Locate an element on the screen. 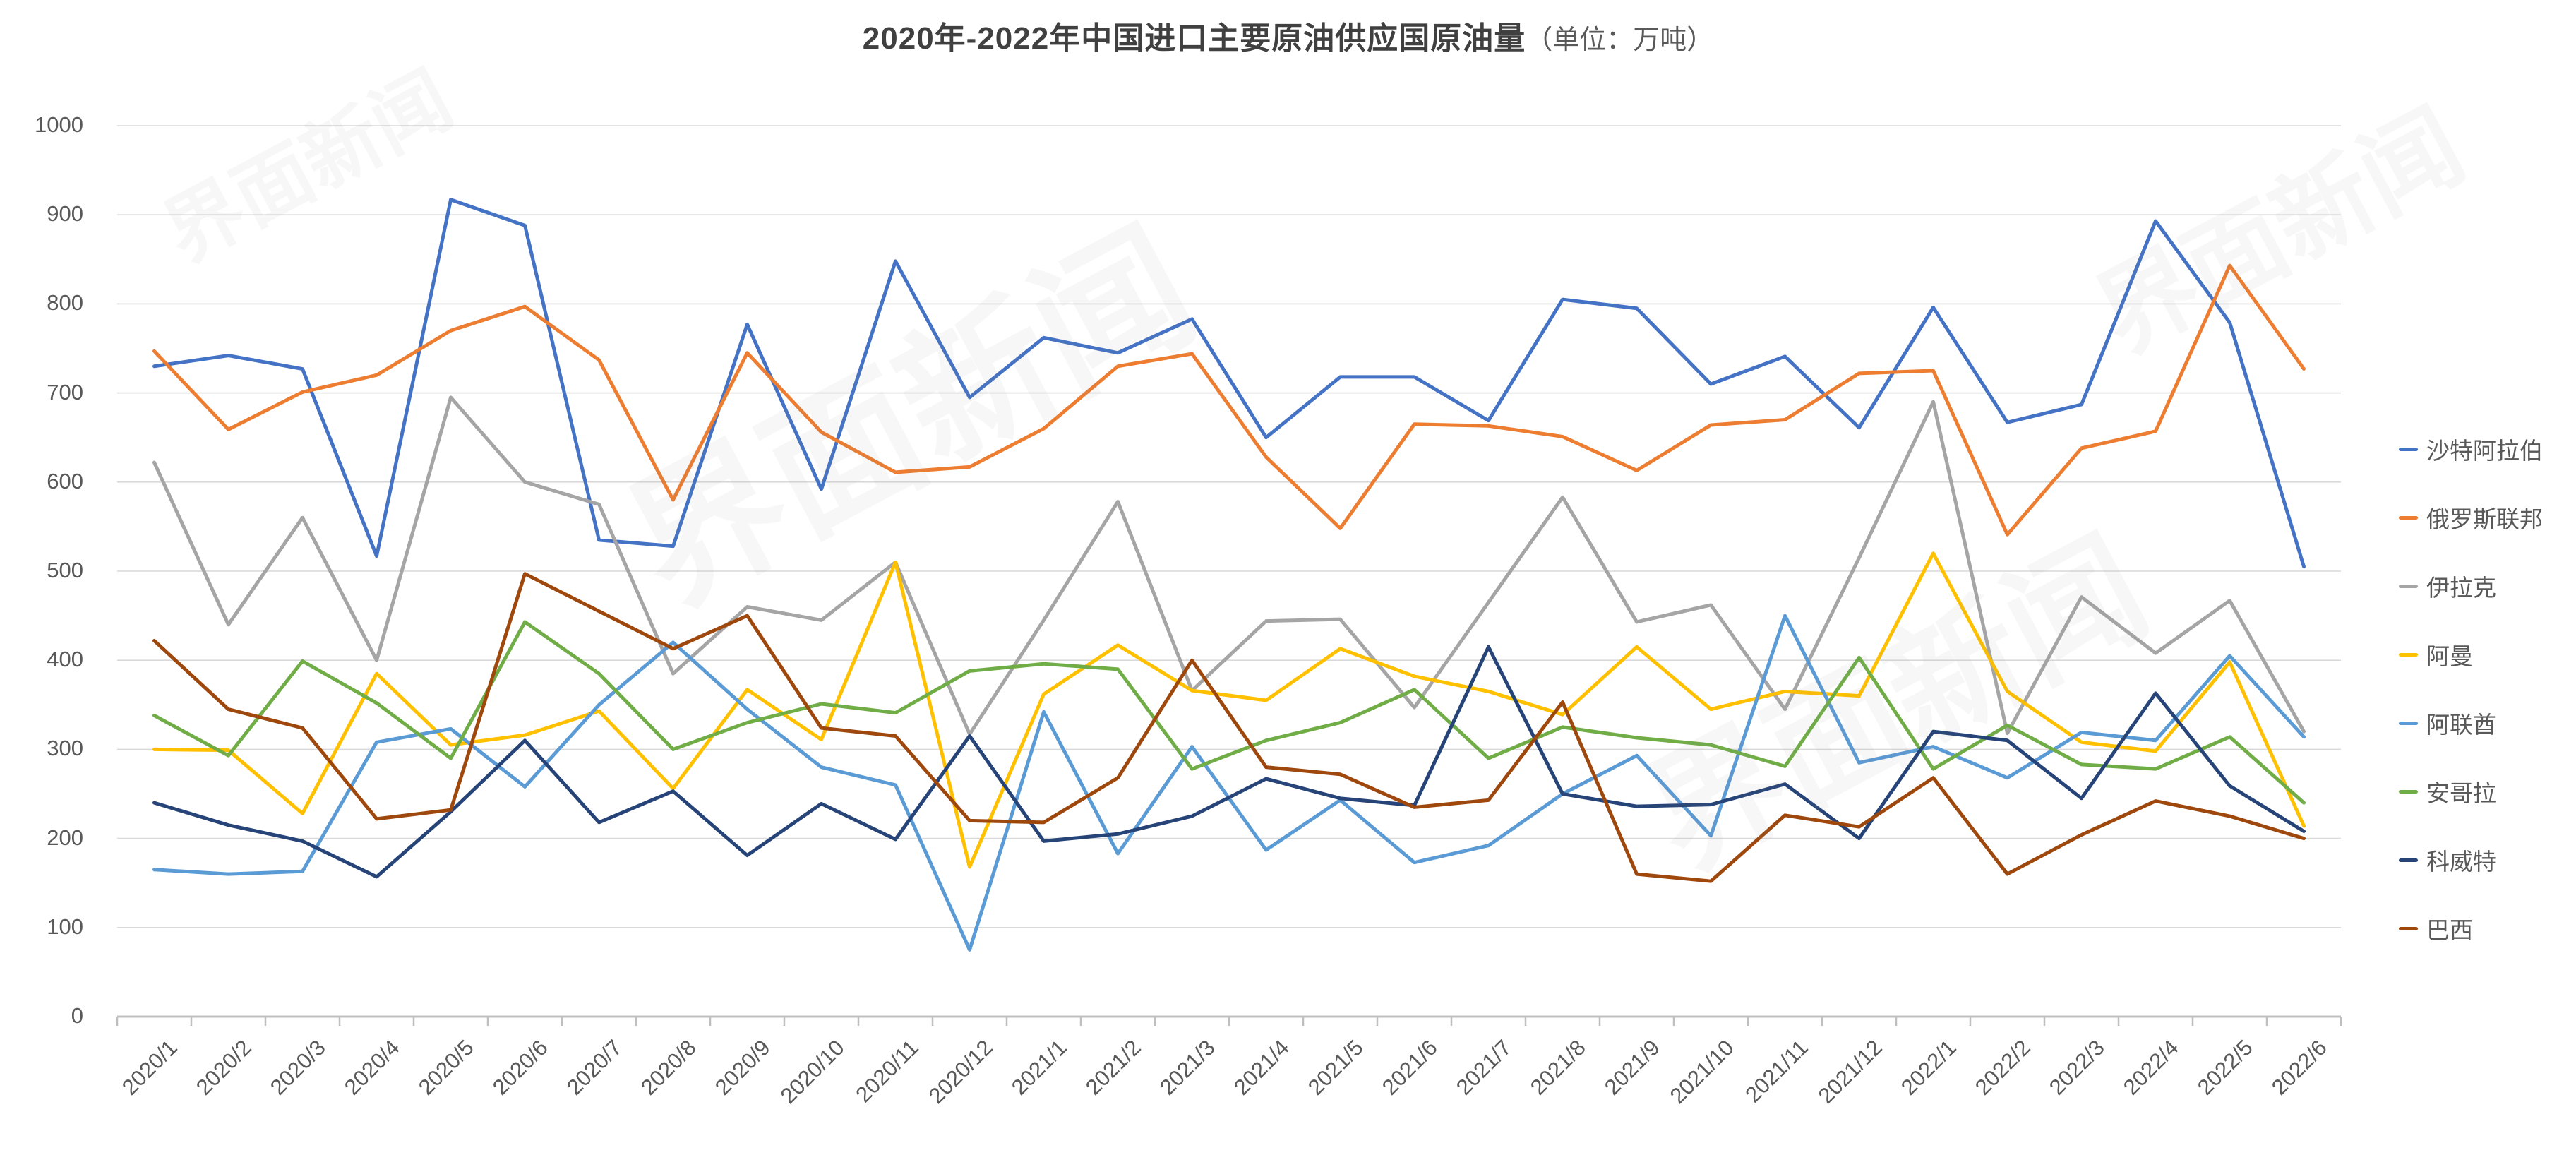 This screenshot has width=2576, height=1155. legend-swatch-科威特 is located at coordinates (2408, 860).